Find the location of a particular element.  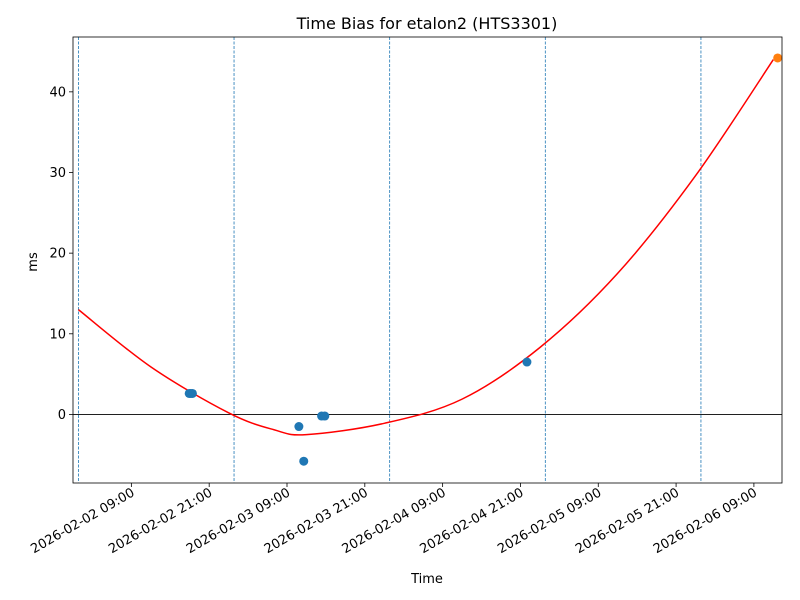

x-axis-label: Time is located at coordinates (426, 579).